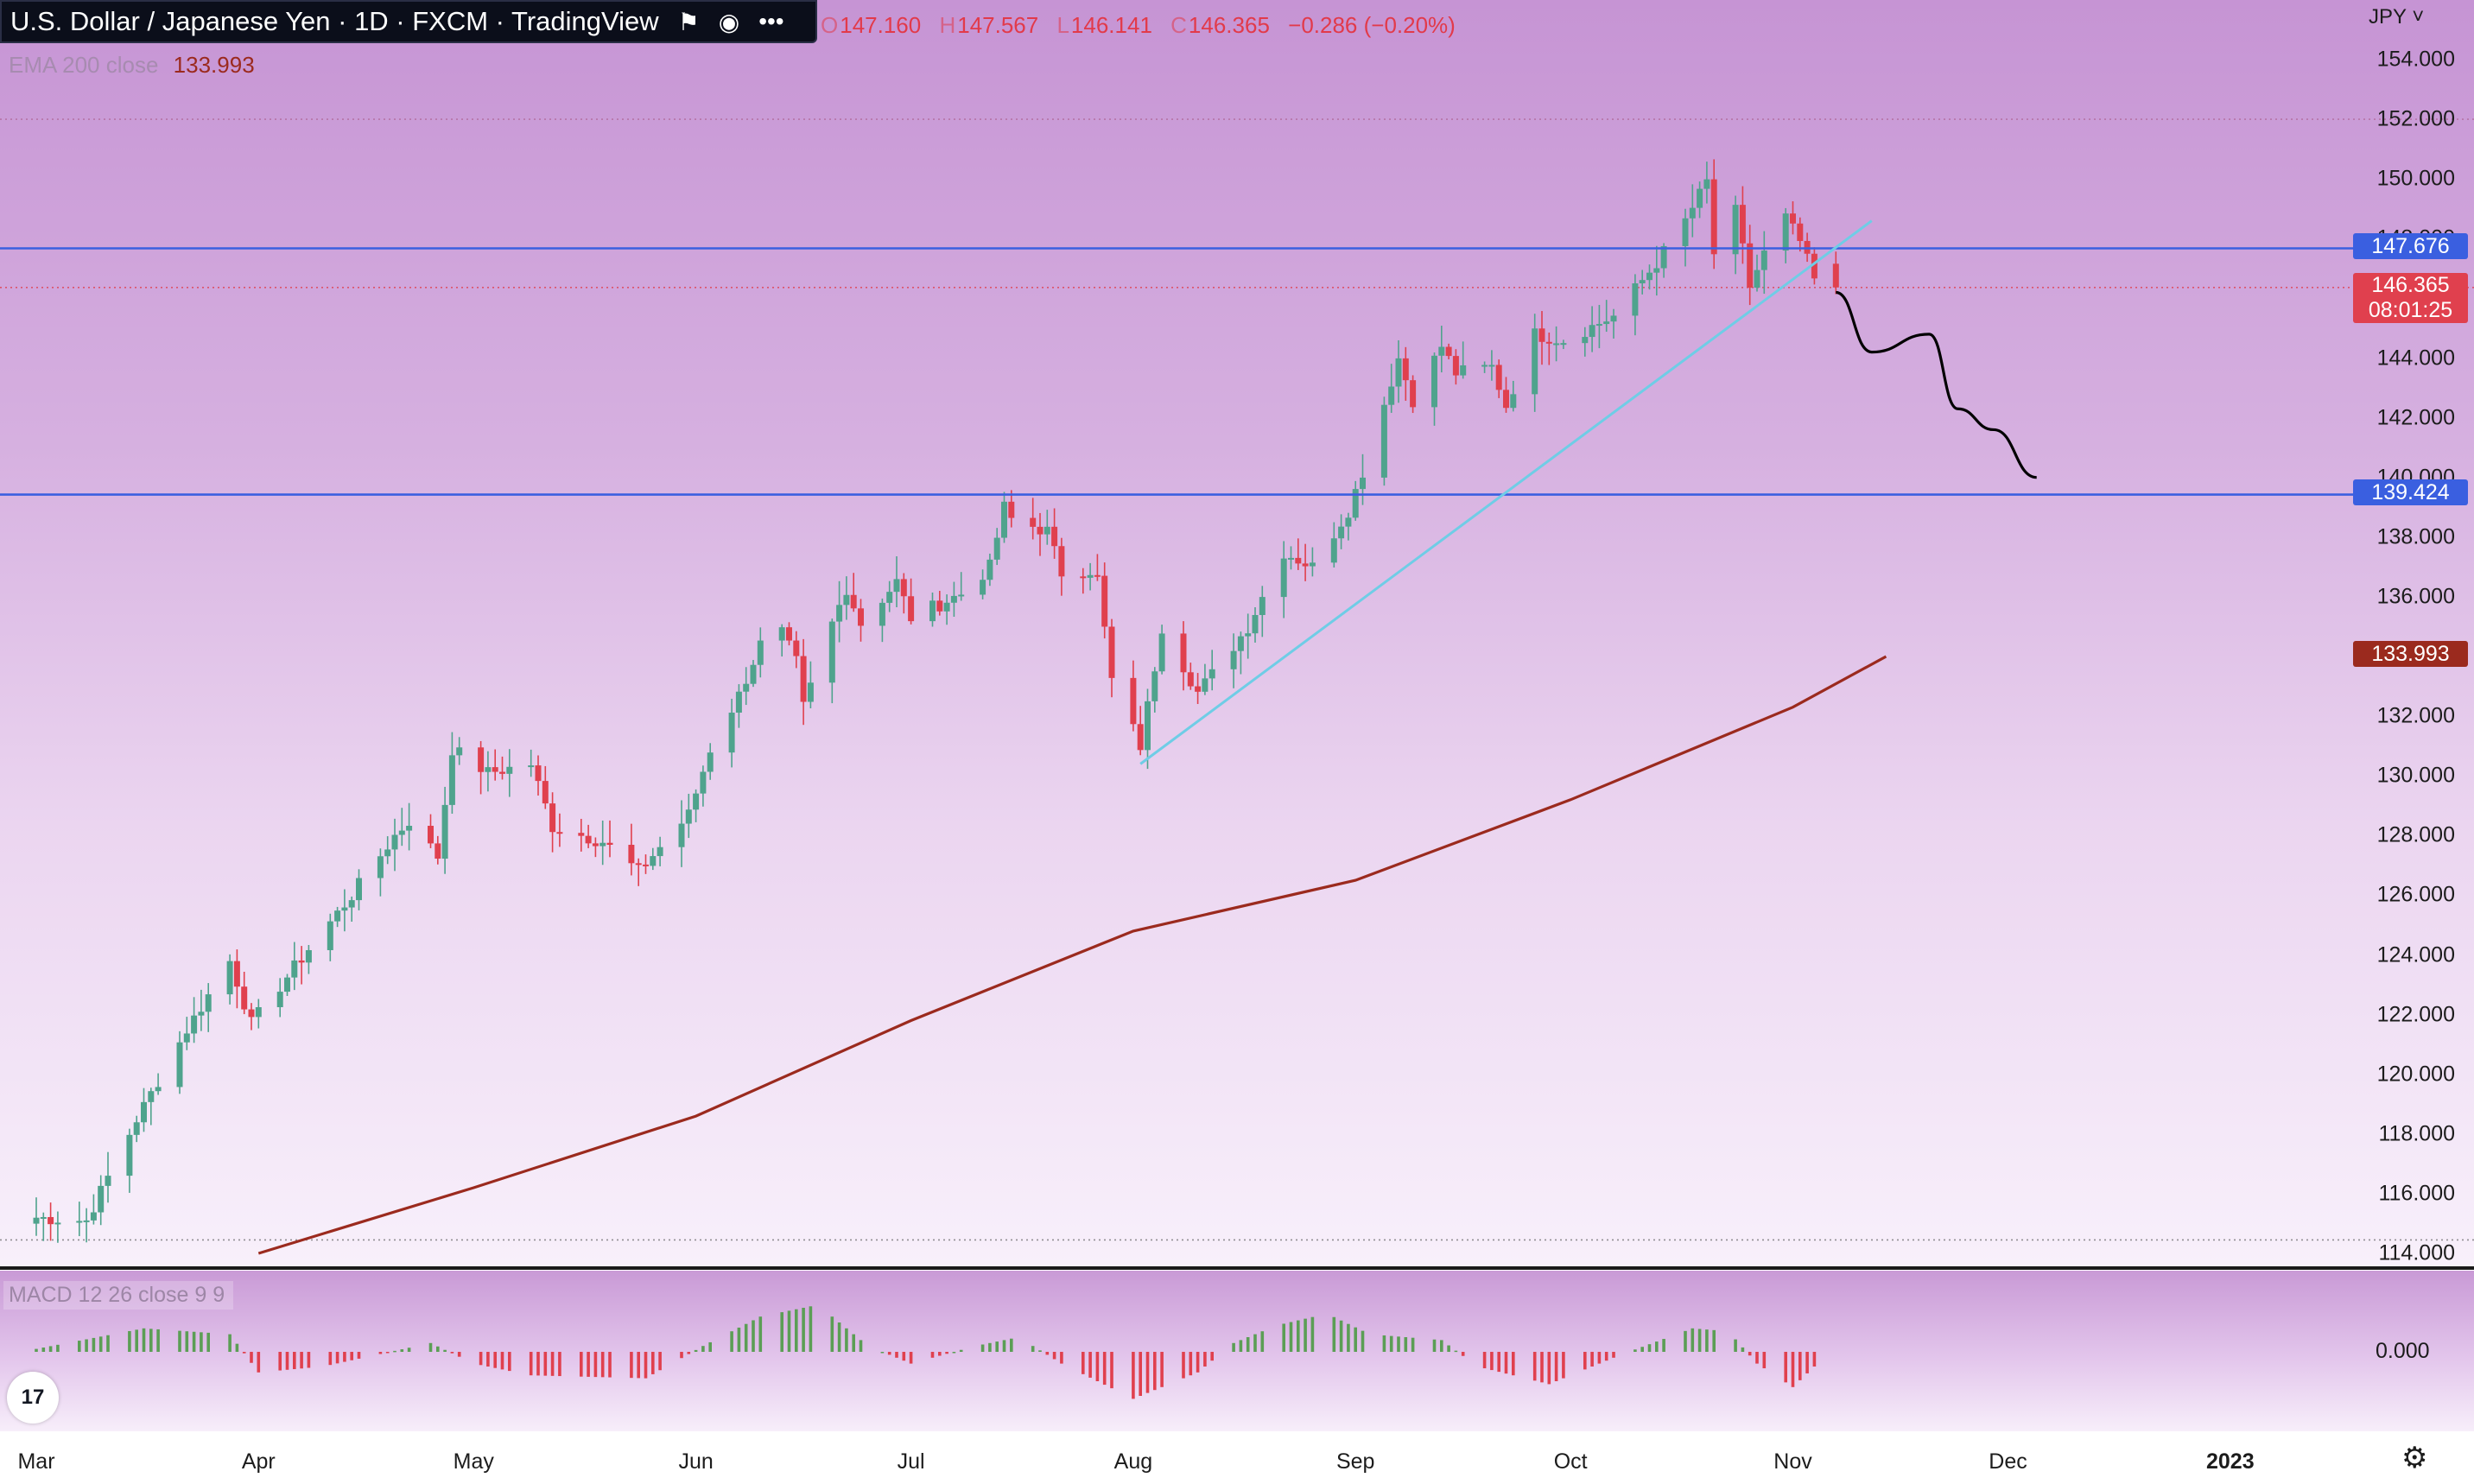 This screenshot has width=2474, height=1484. Describe the element at coordinates (2416, 1252) in the screenshot. I see `price-axis-label: 114.000` at that location.